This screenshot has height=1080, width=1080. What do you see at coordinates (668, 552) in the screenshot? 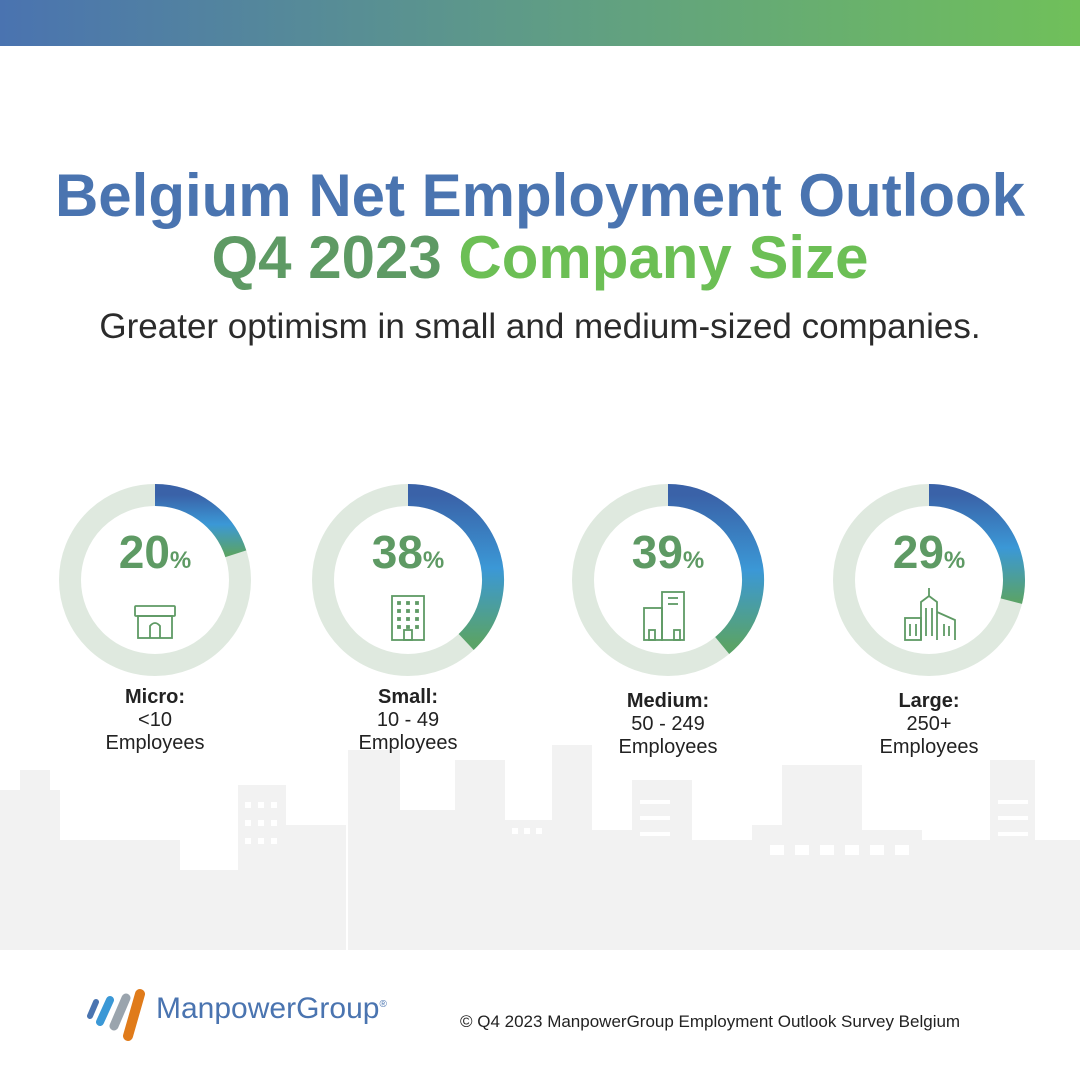
I see `donut-value-label-3: 39%` at bounding box center [668, 552].